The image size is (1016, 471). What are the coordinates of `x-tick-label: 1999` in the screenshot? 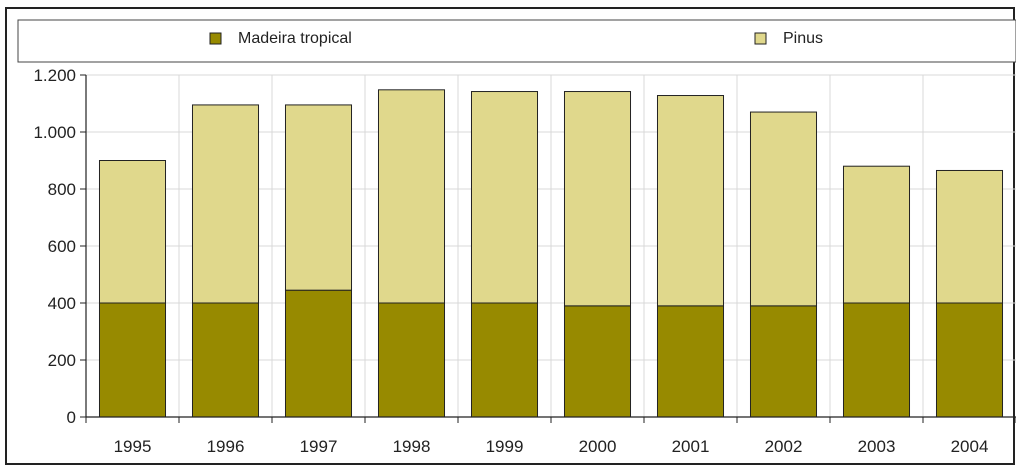 It's located at (505, 446).